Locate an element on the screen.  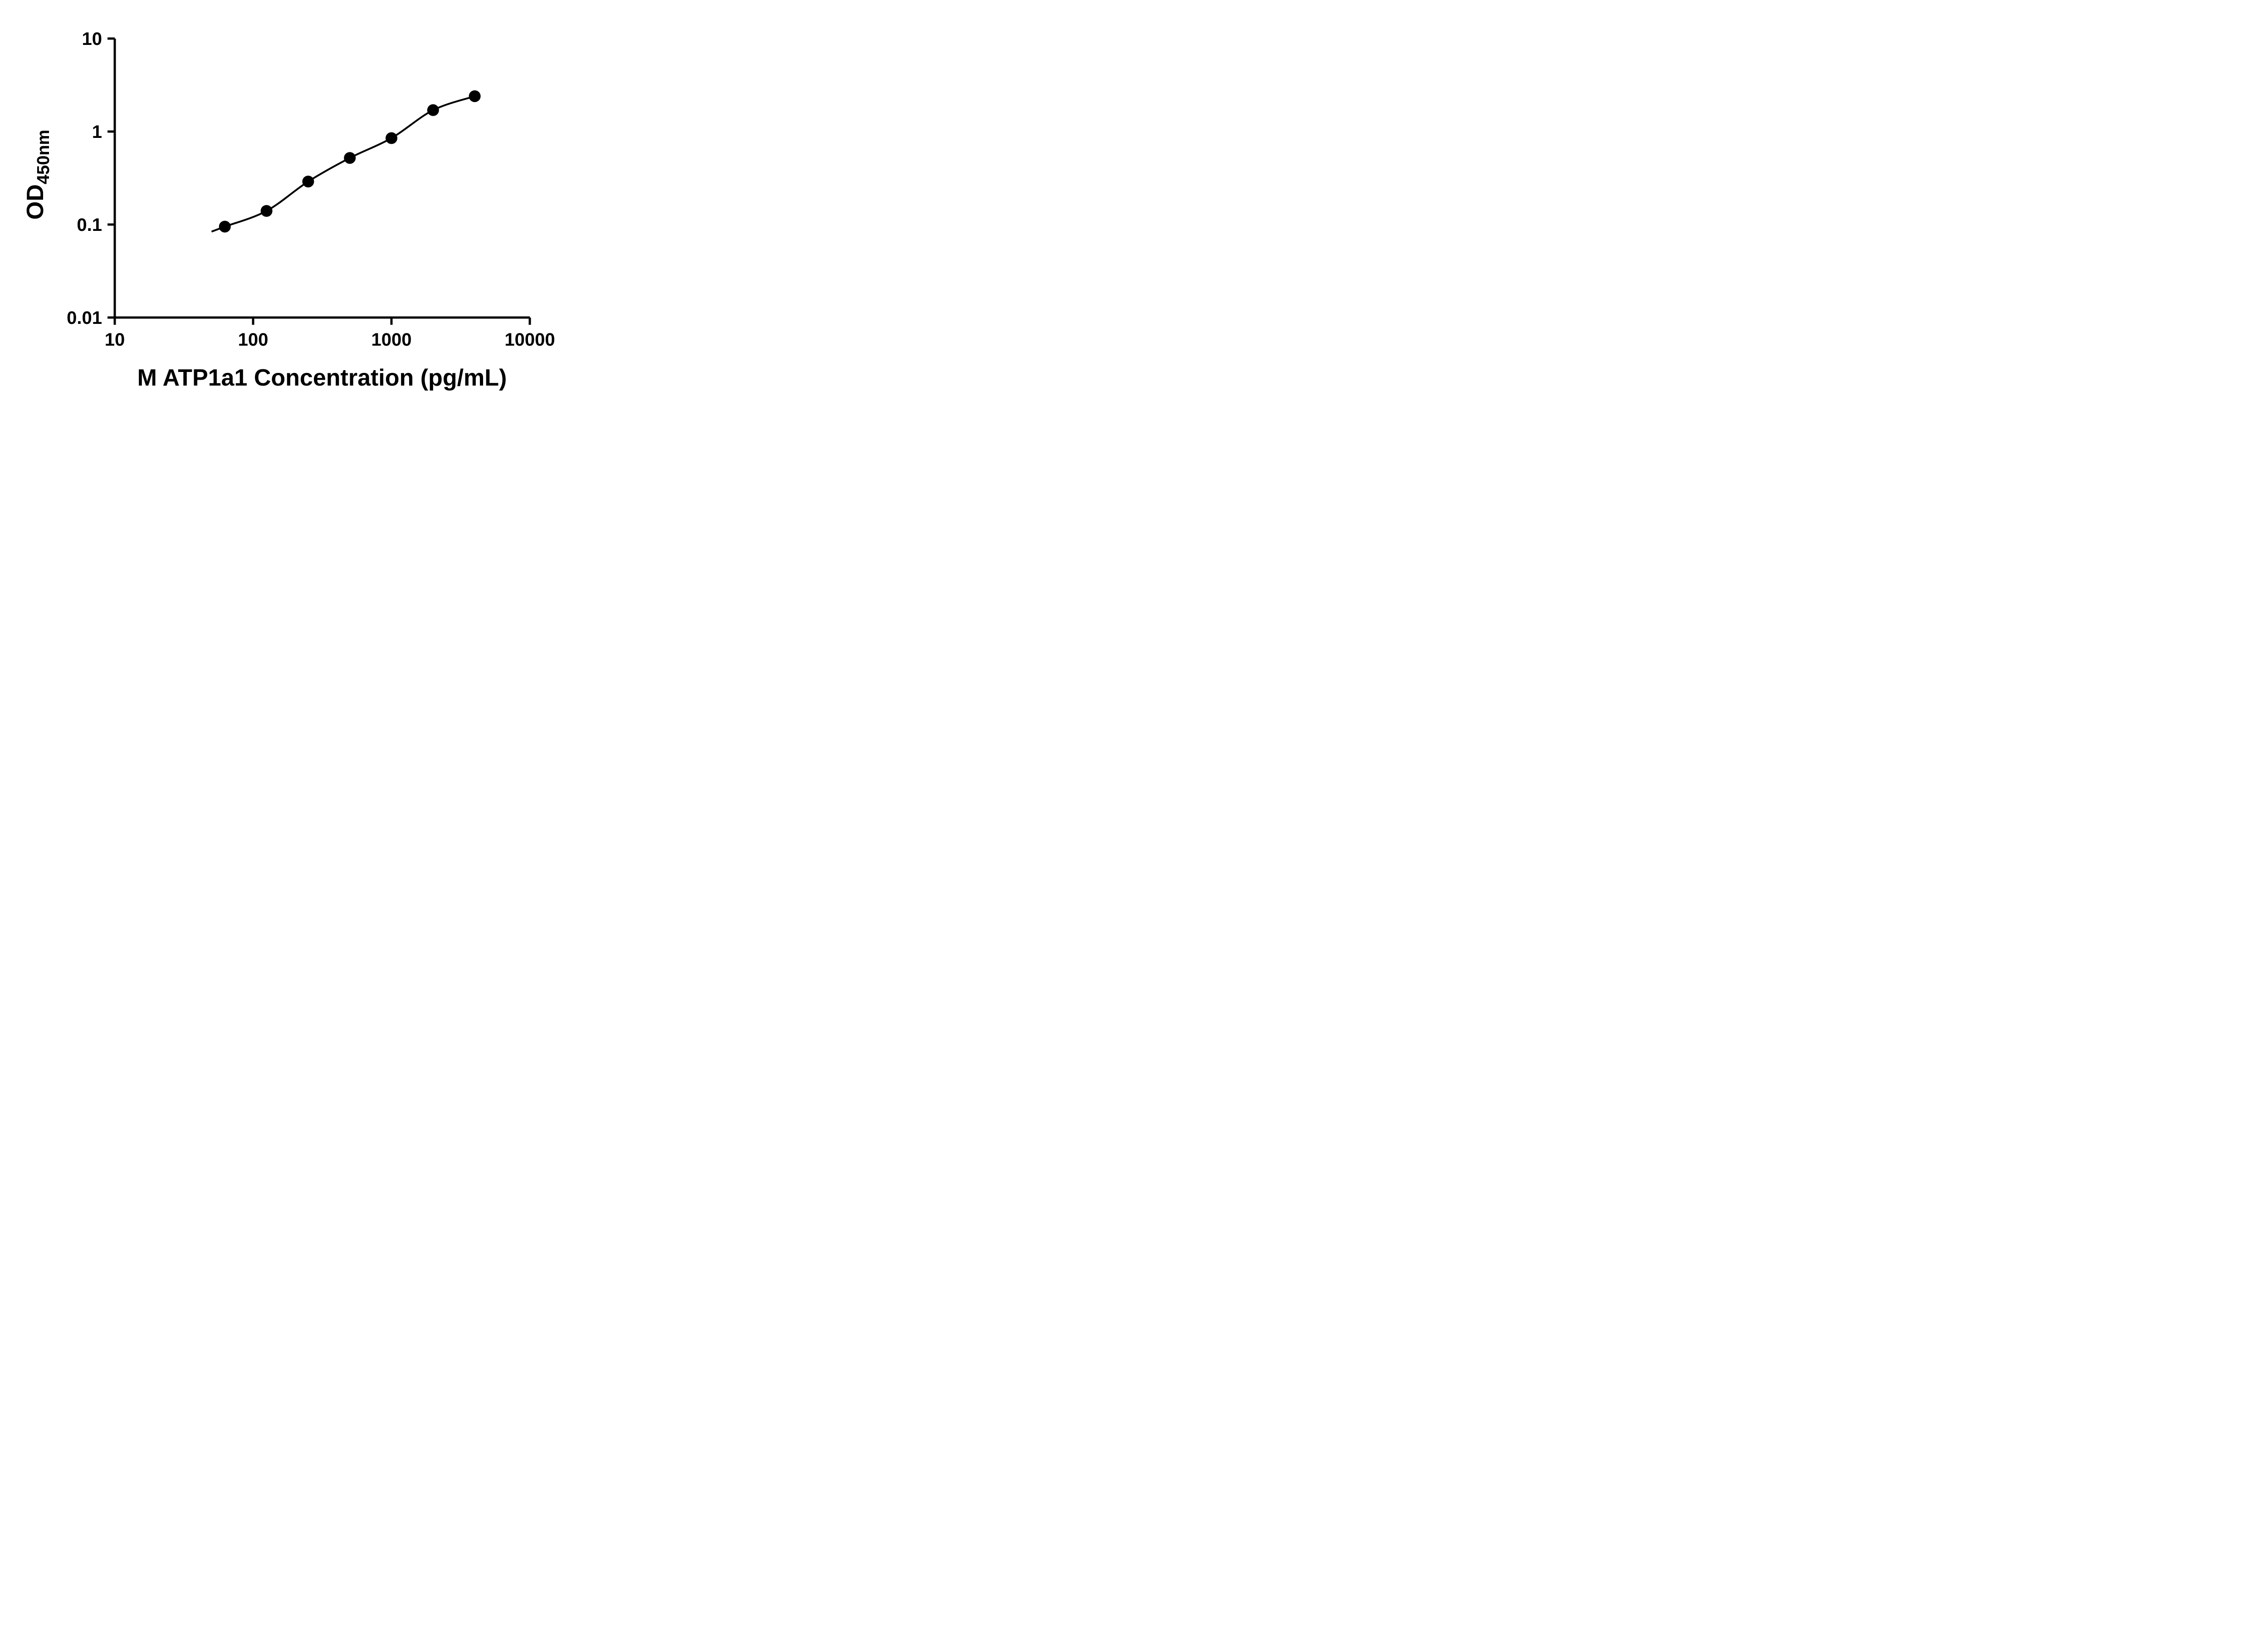
x-tick-label: 1000 is located at coordinates (392, 340).